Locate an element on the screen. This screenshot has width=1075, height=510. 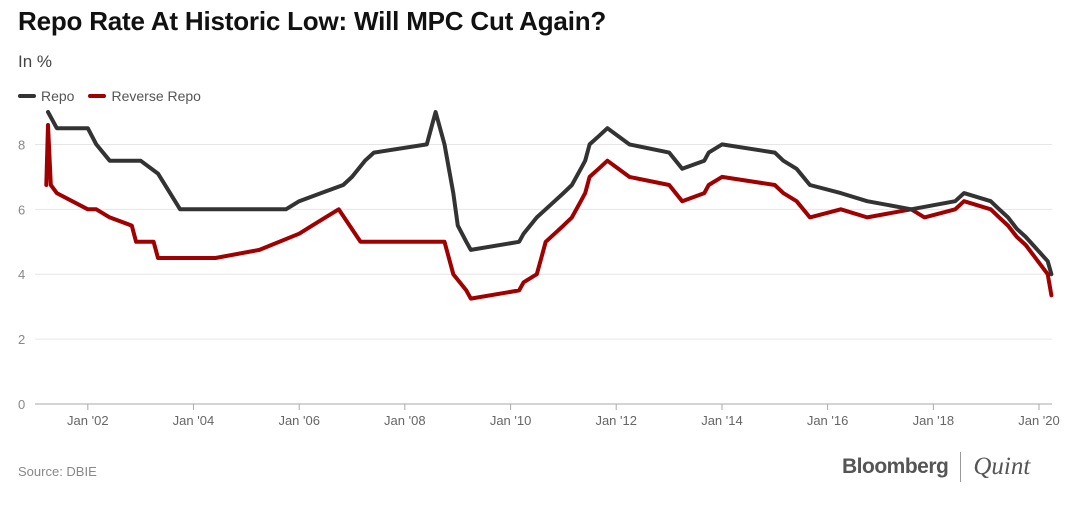
x-tick-label: Jan '14 is located at coordinates (722, 420).